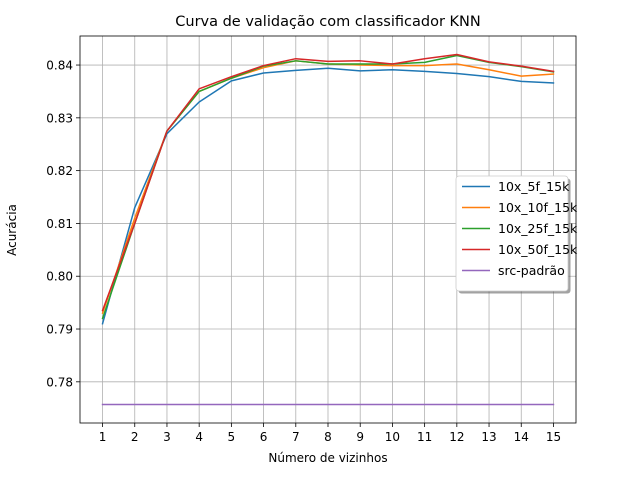 Image resolution: width=640 pixels, height=480 pixels. Describe the element at coordinates (456, 437) in the screenshot. I see `x-tick-label: 12` at that location.